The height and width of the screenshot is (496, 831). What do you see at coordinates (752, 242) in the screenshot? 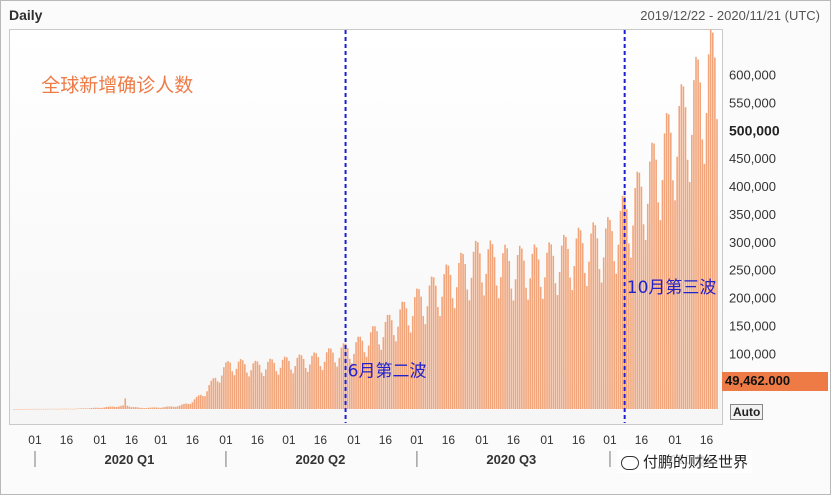
I see `y-tick-label: 300,000` at bounding box center [752, 242].